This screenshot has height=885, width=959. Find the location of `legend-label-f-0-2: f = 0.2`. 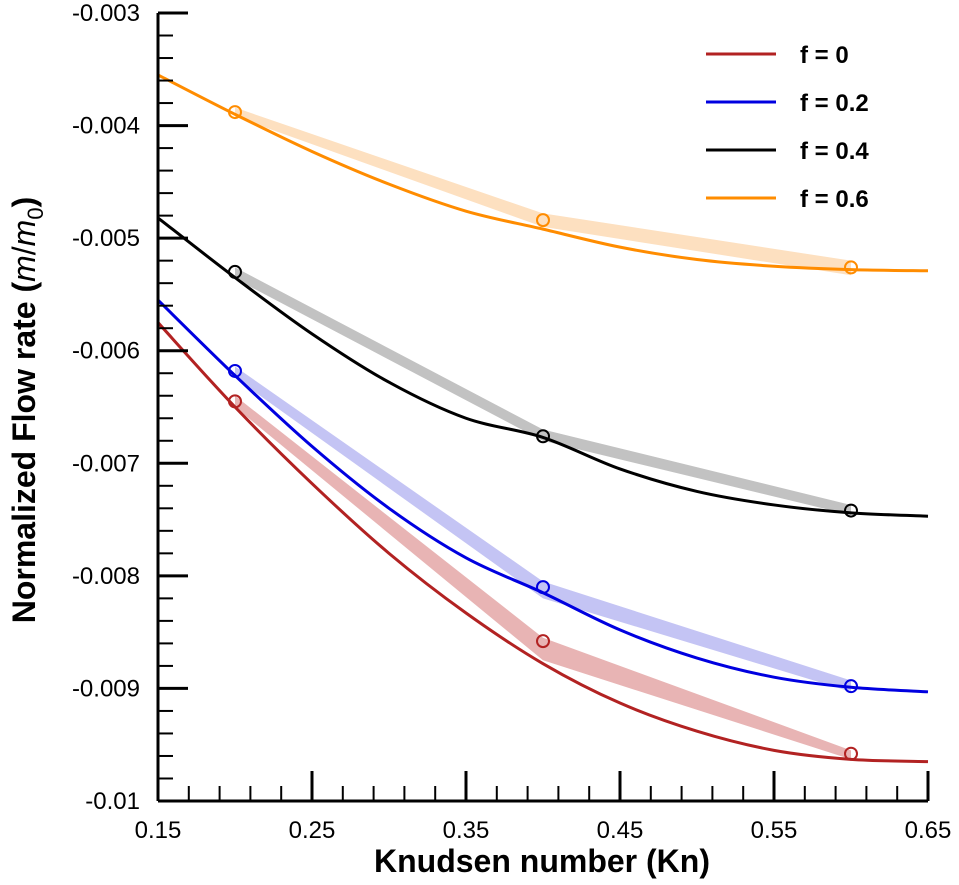

legend-label-f-0-2: f = 0.2 is located at coordinates (834, 103).